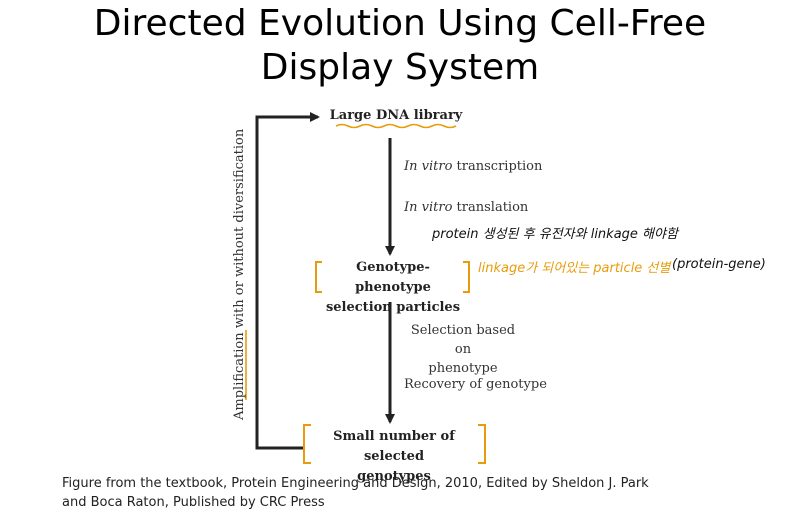 This screenshot has height=516, width=800. What do you see at coordinates (463, 368) in the screenshot?
I see `step-selection-line-2: phenotype` at bounding box center [463, 368].